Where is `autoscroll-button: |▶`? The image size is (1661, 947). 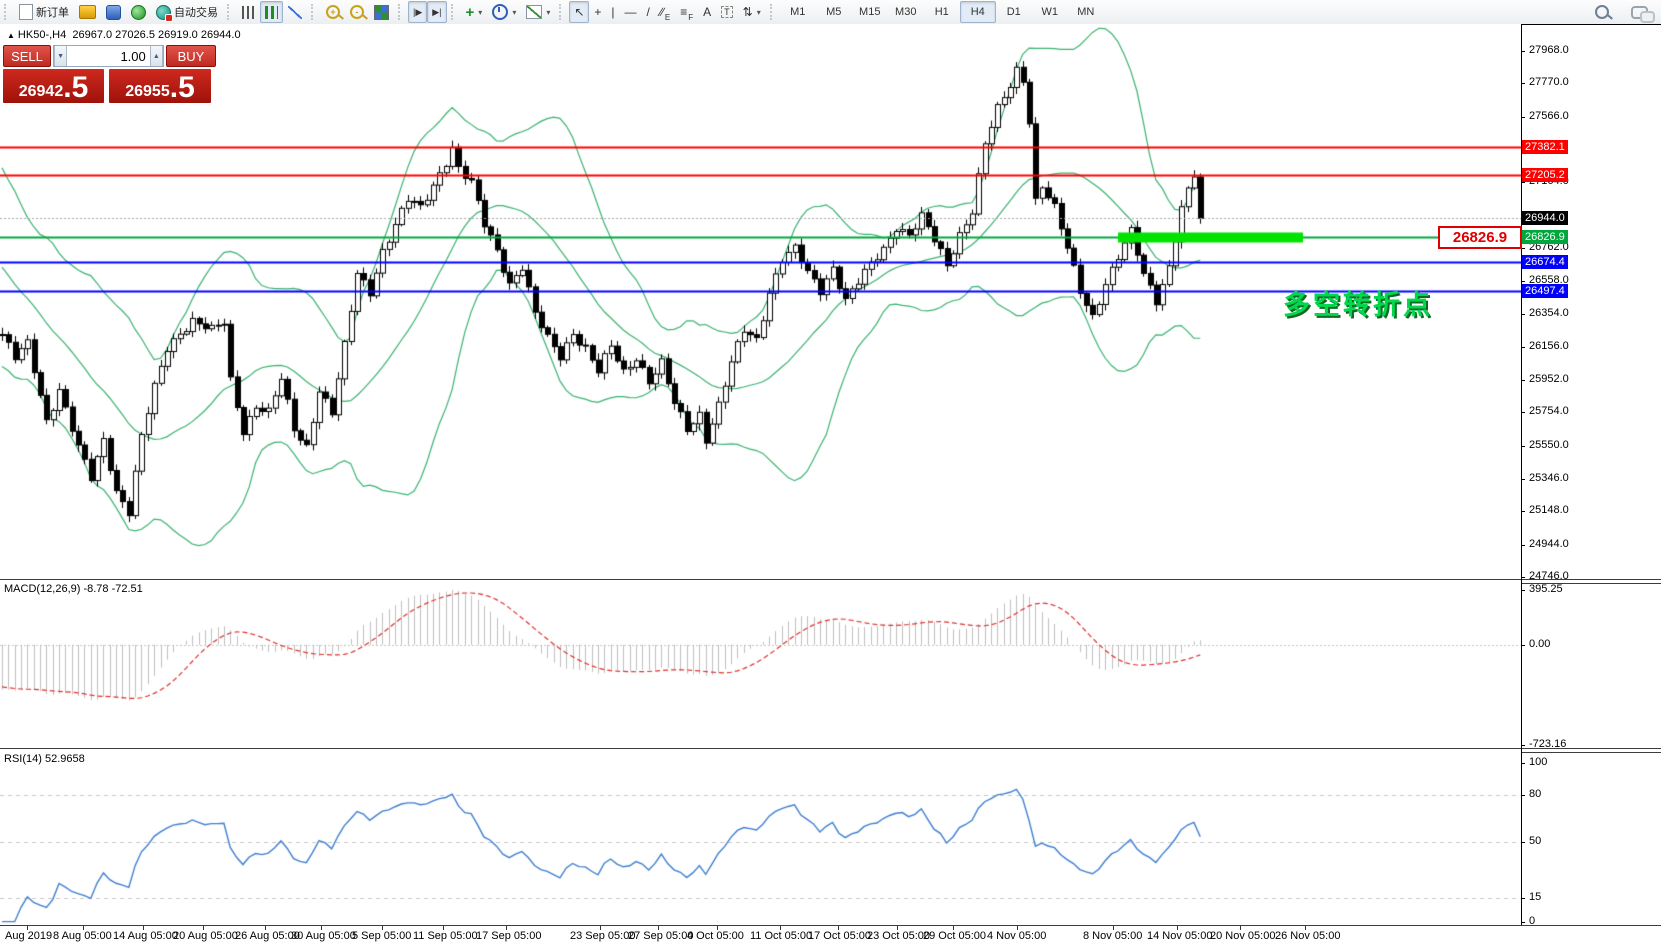 autoscroll-button: |▶ is located at coordinates (418, 12).